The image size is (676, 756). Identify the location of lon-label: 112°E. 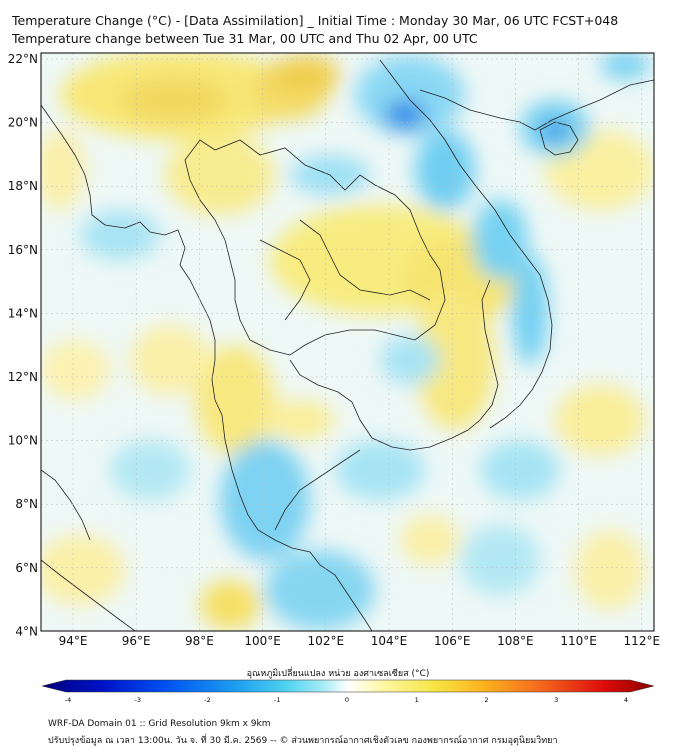
(642, 641).